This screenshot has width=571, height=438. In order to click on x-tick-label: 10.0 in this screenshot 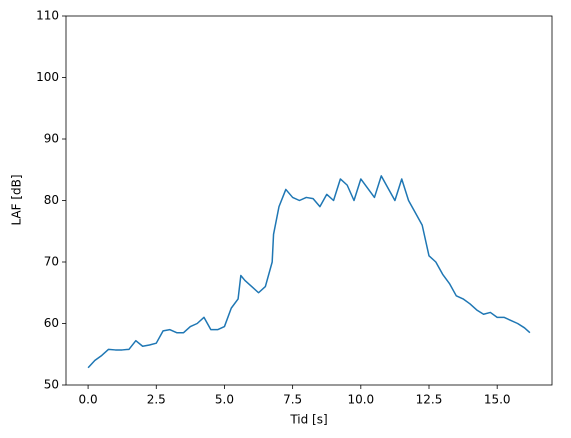, I will do `click(360, 400)`.